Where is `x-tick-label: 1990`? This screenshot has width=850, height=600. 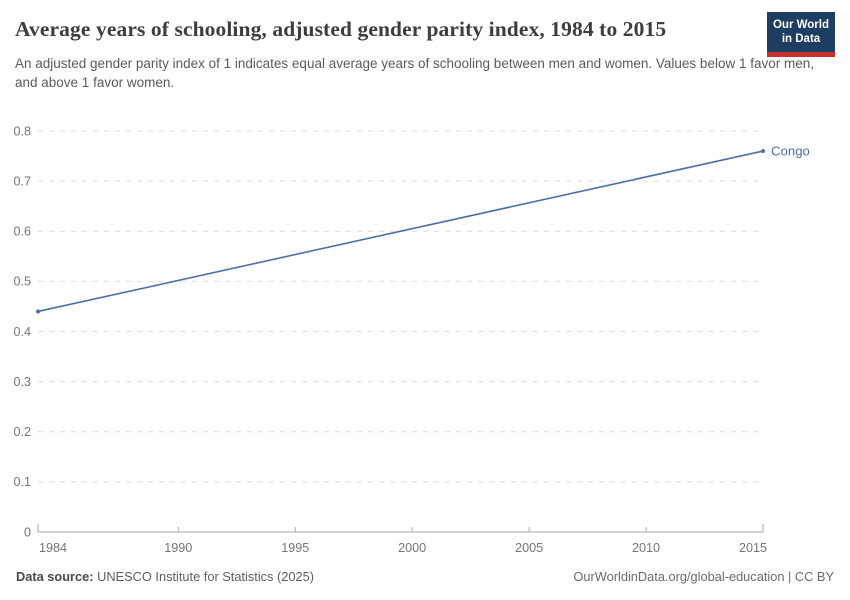 x-tick-label: 1990 is located at coordinates (178, 548).